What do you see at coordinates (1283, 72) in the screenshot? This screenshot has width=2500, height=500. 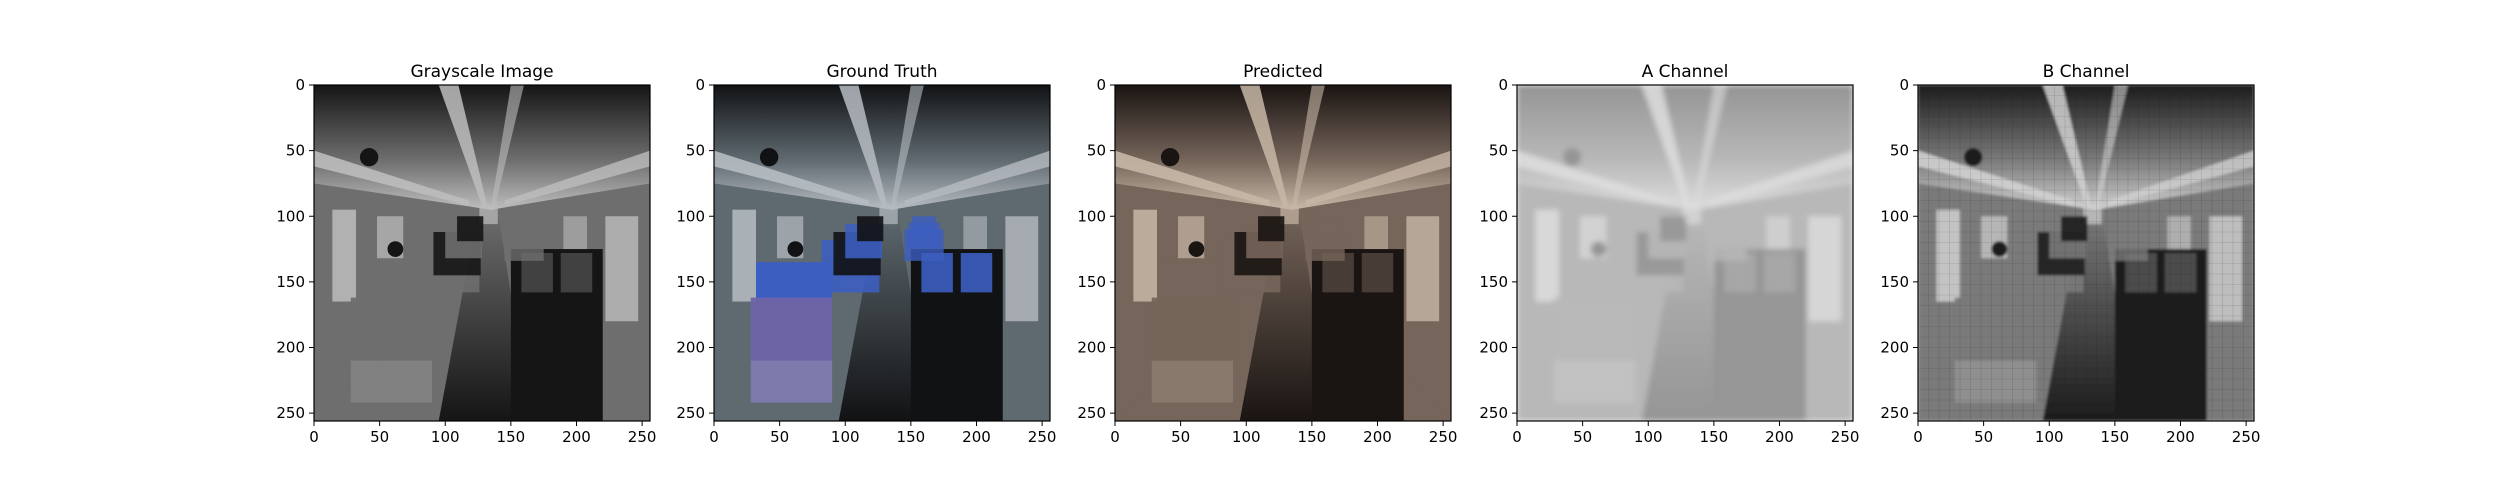 I see `subplot-title: Predicted` at bounding box center [1283, 72].